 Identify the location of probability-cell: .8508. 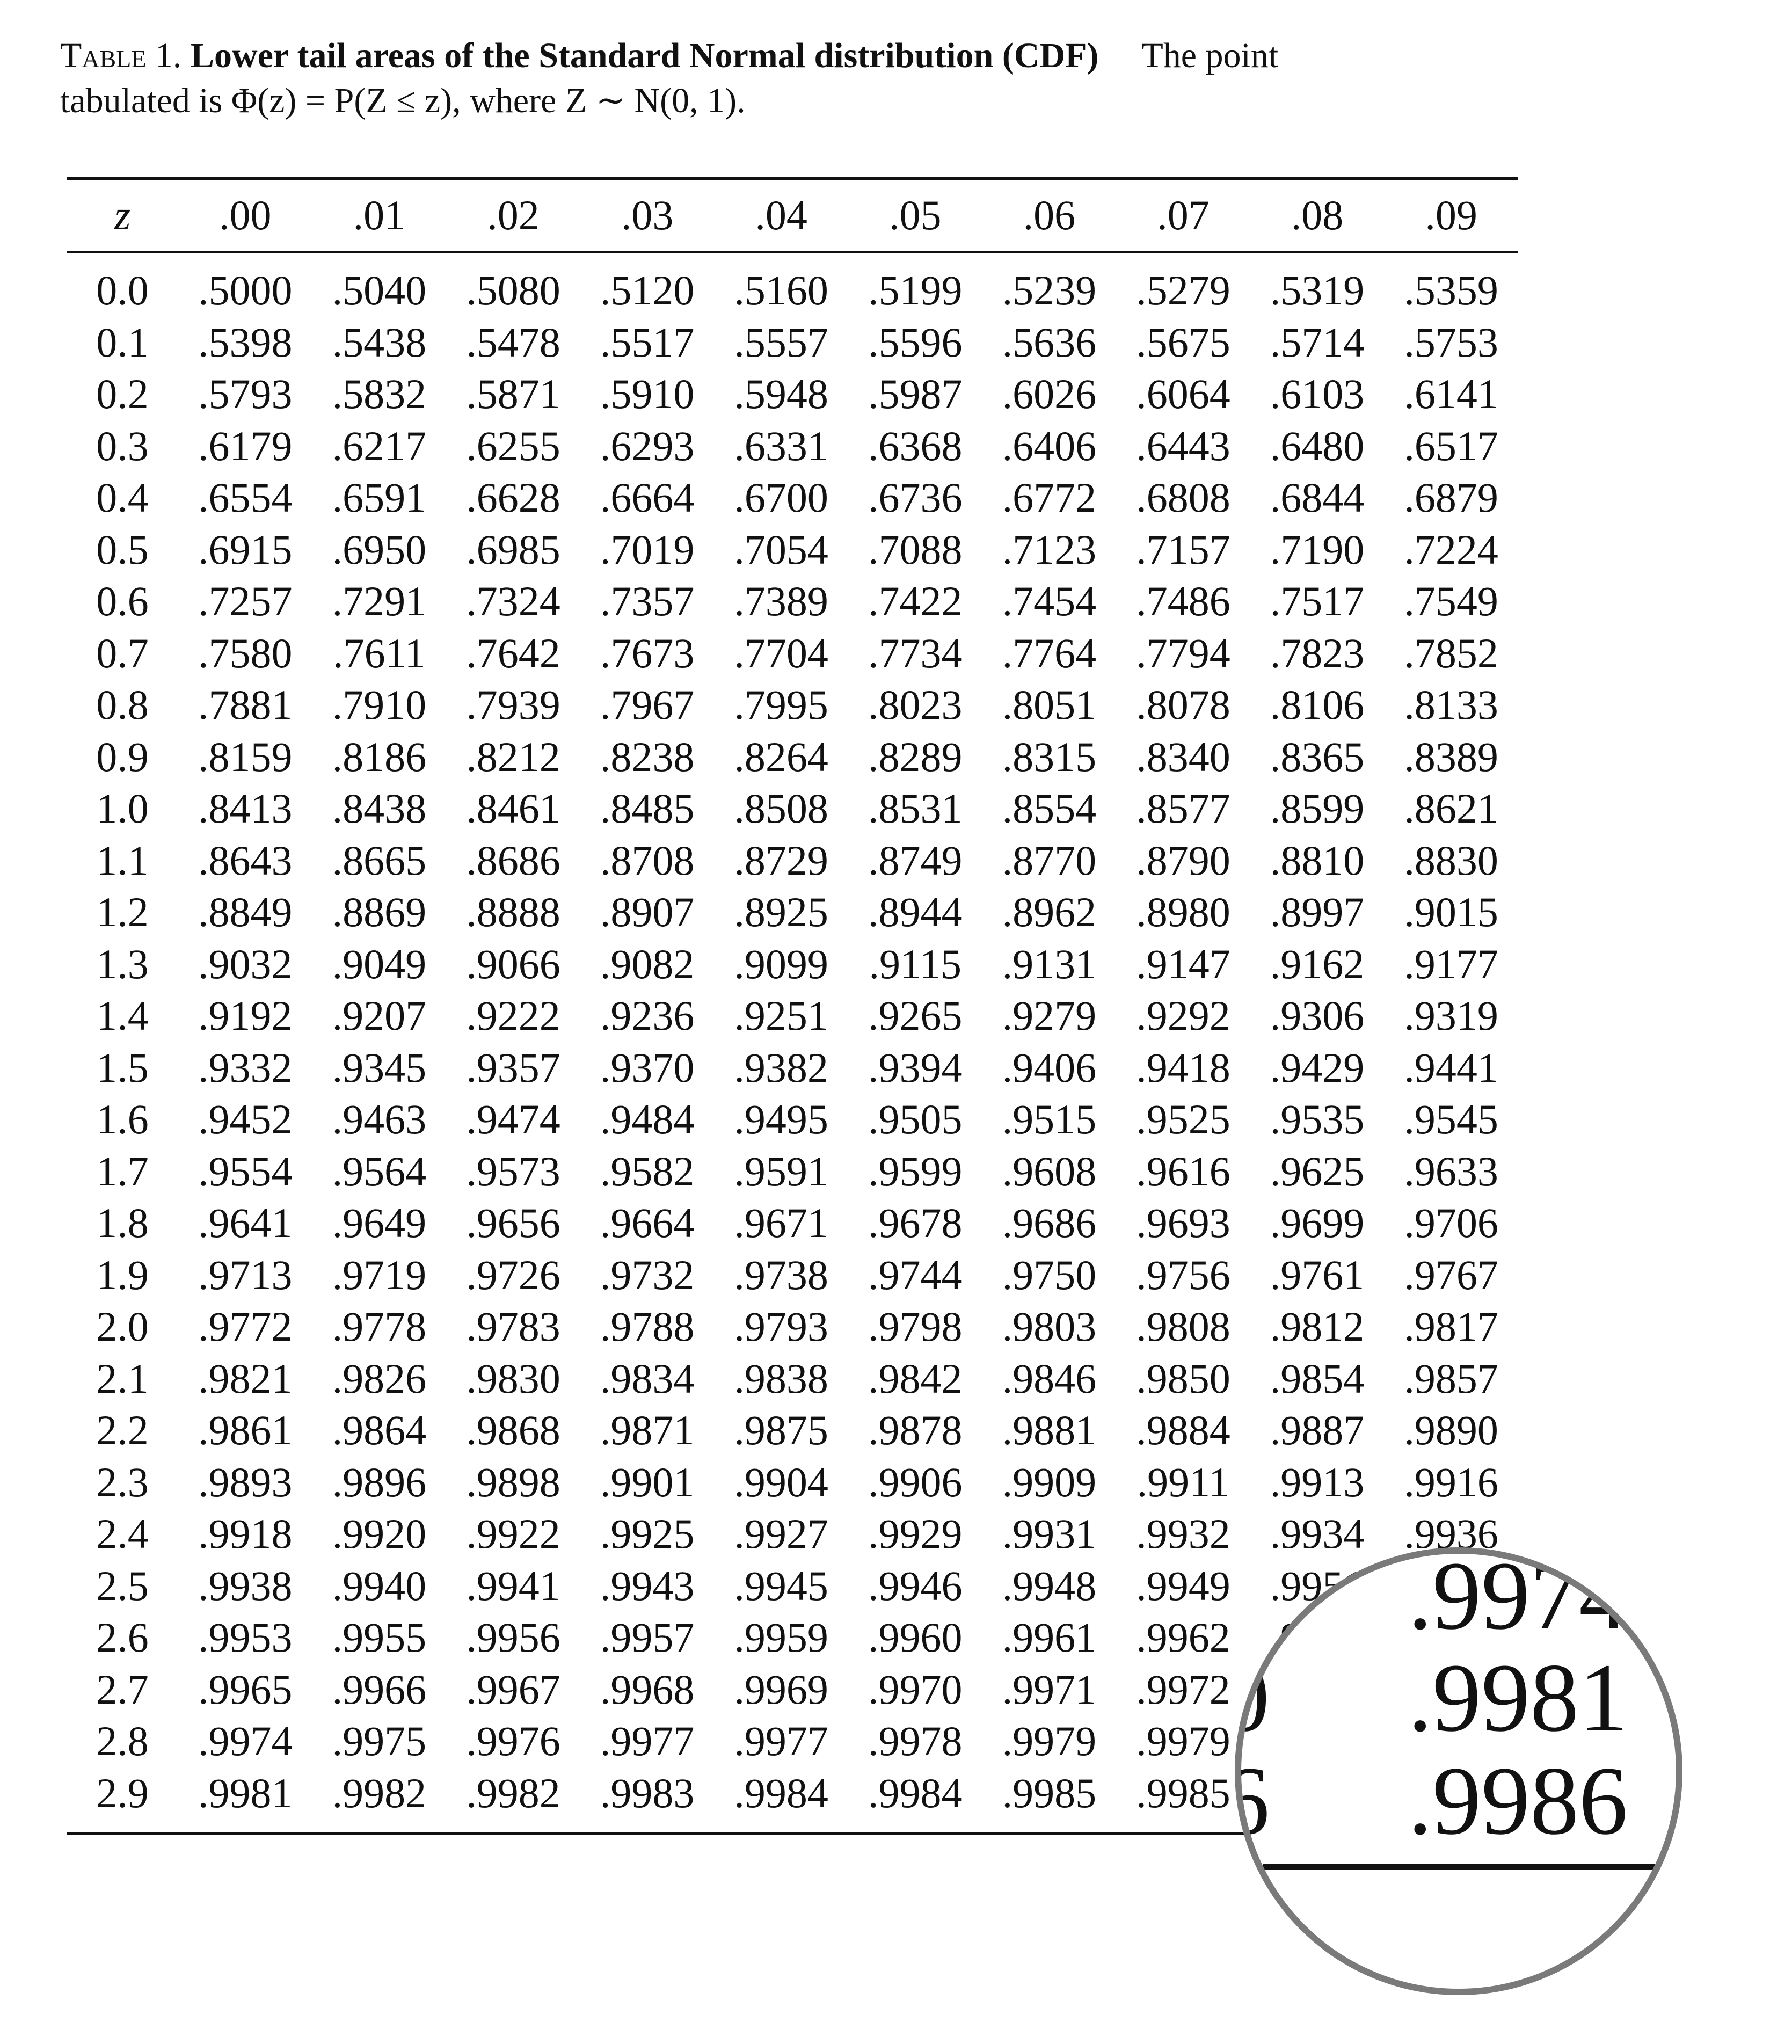
(781, 808).